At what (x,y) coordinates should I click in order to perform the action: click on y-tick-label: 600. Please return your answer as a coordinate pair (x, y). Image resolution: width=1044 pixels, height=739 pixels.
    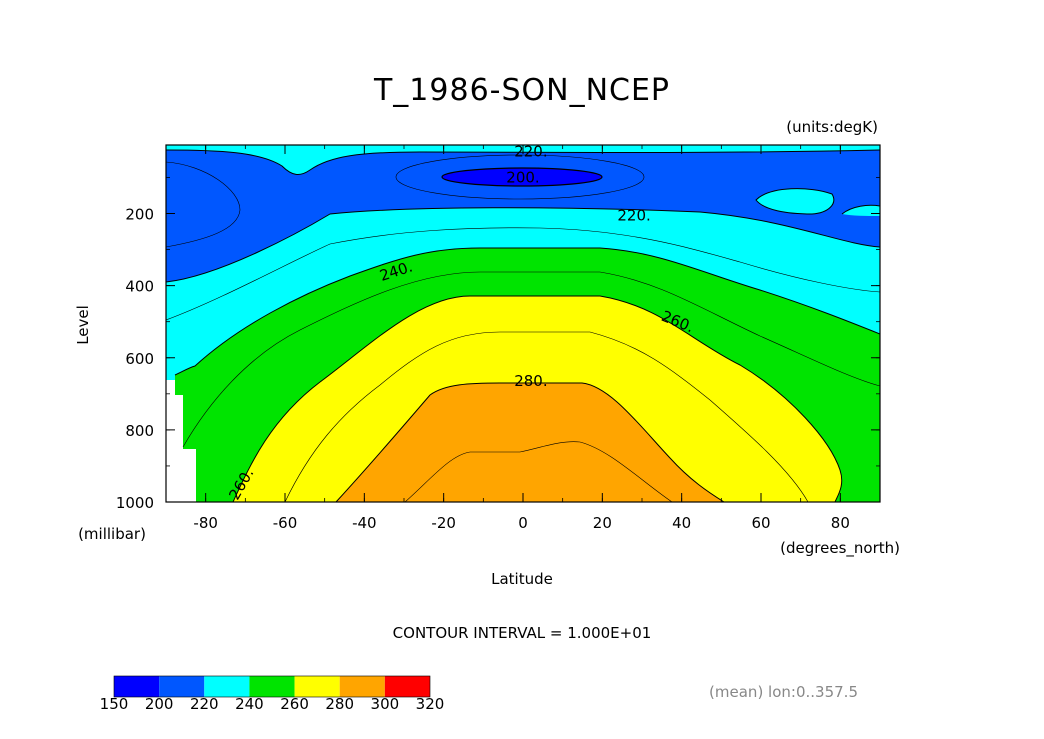
    Looking at the image, I should click on (139, 359).